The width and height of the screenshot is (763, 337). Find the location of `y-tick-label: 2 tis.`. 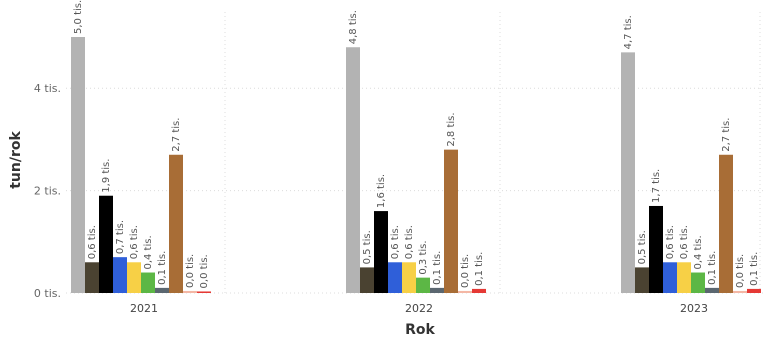

y-tick-label: 2 tis. is located at coordinates (47, 191).